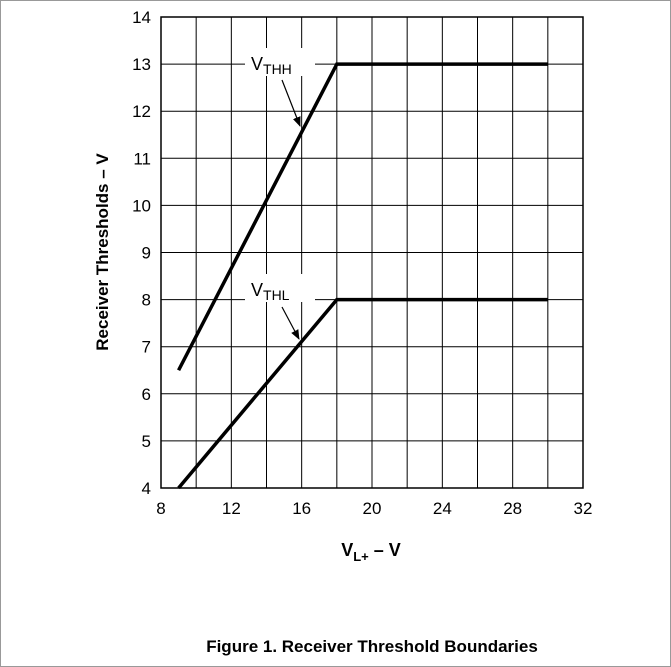 This screenshot has height=667, width=671. I want to click on x-tick-label: 8, so click(160, 508).